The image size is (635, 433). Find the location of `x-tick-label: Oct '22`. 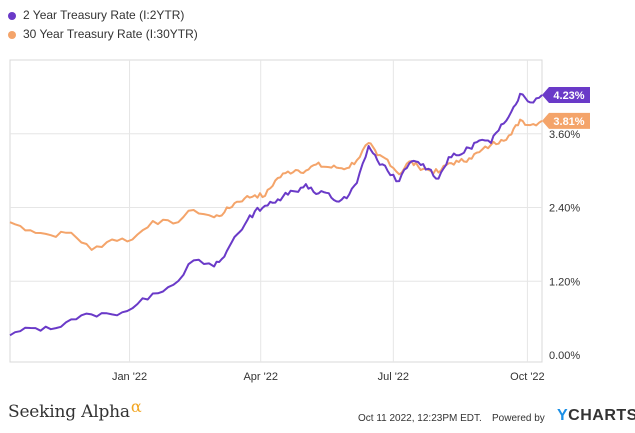

x-tick-label: Oct '22 is located at coordinates (527, 377).